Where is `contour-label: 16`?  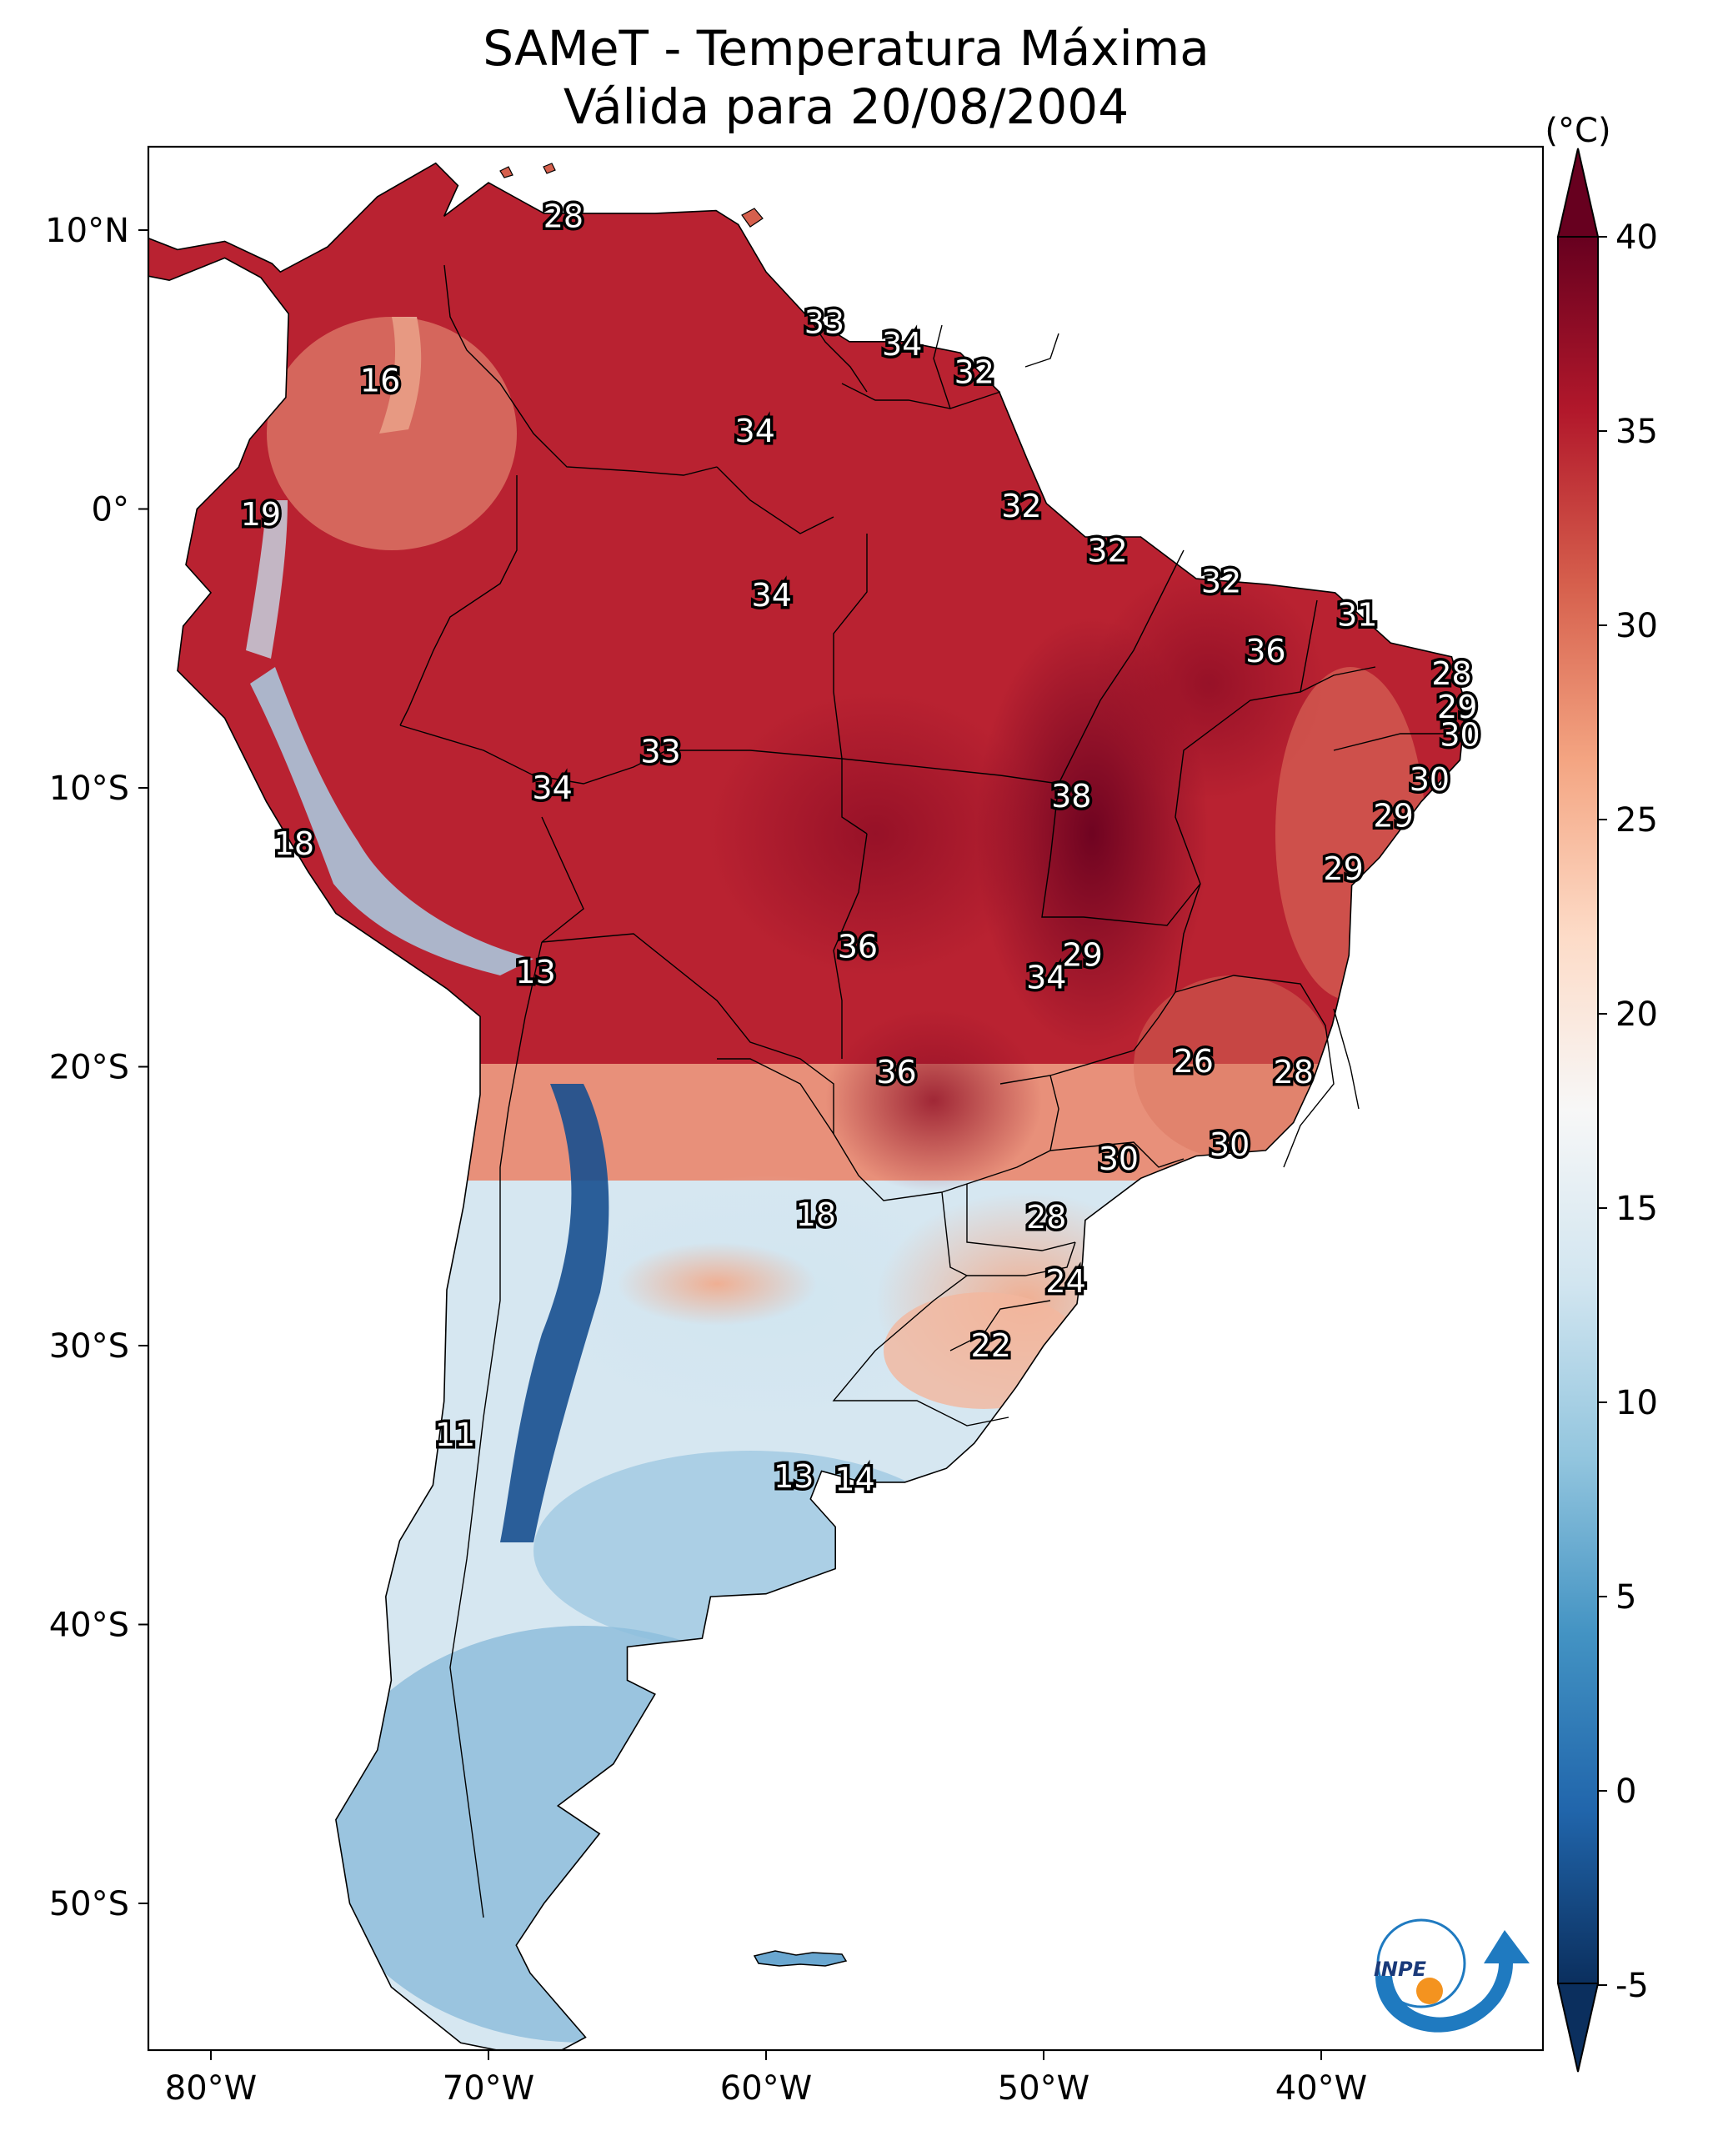 contour-label: 16 is located at coordinates (380, 381).